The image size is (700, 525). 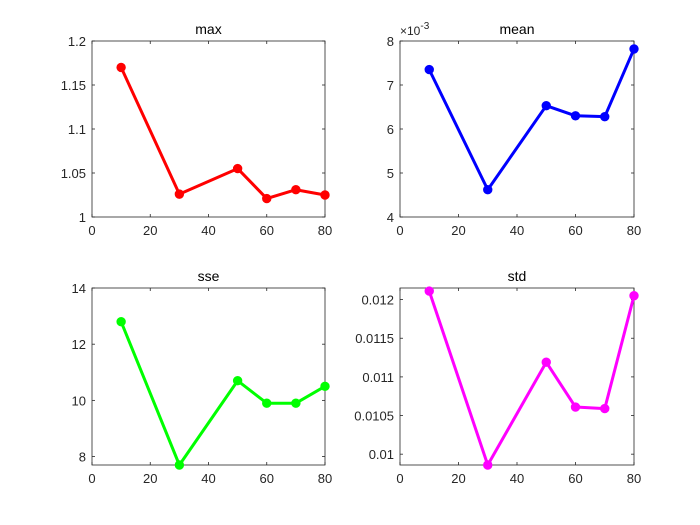 I want to click on chart-mean: mean 0 20 40 60 80 4 5 6 7 8 ×10⁻³, so click(x=514, y=129).